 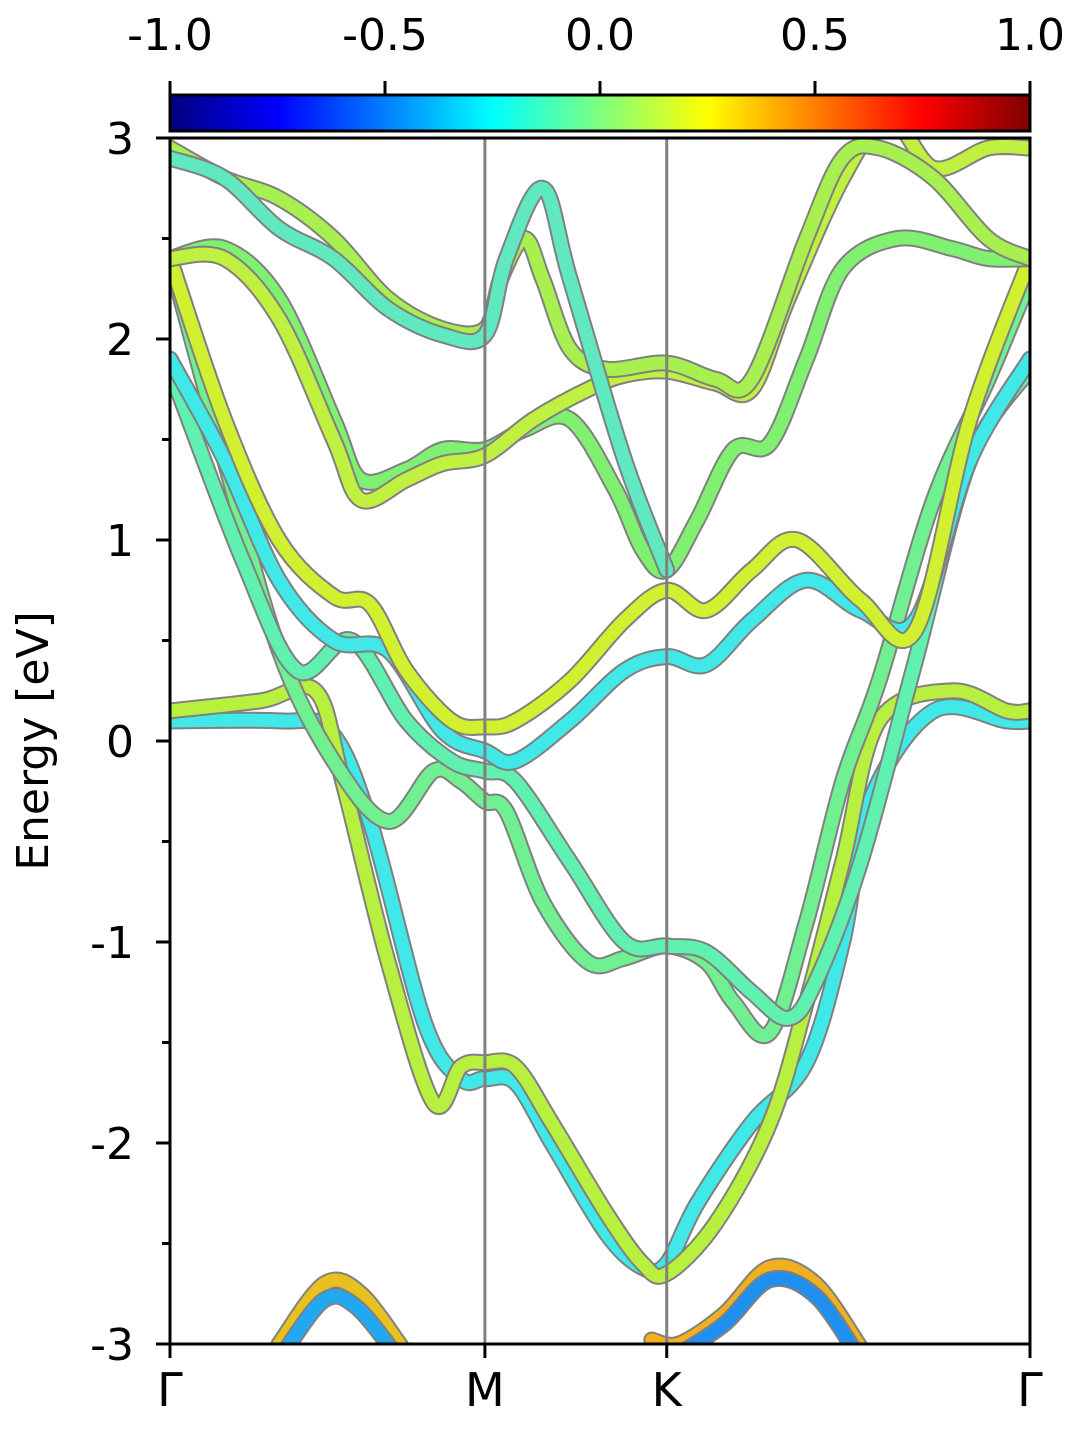 I want to click on x-tick-label: M, so click(x=485, y=1390).